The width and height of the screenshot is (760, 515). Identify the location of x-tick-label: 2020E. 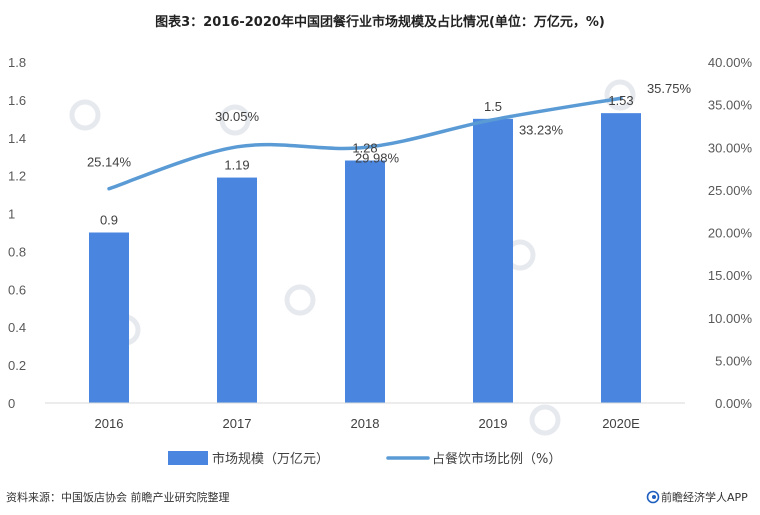
(621, 423).